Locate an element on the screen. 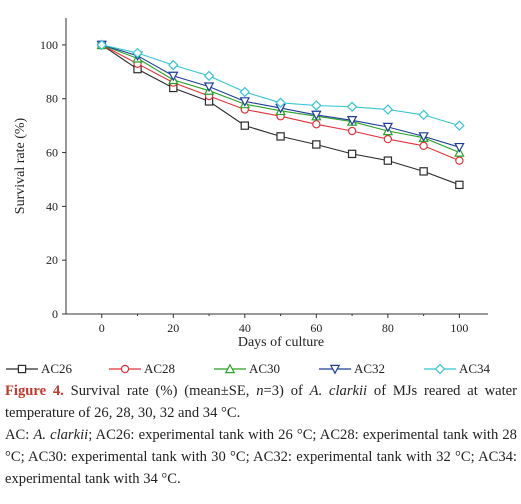 This screenshot has width=521, height=504. series-line-ac32 is located at coordinates (280, 96).